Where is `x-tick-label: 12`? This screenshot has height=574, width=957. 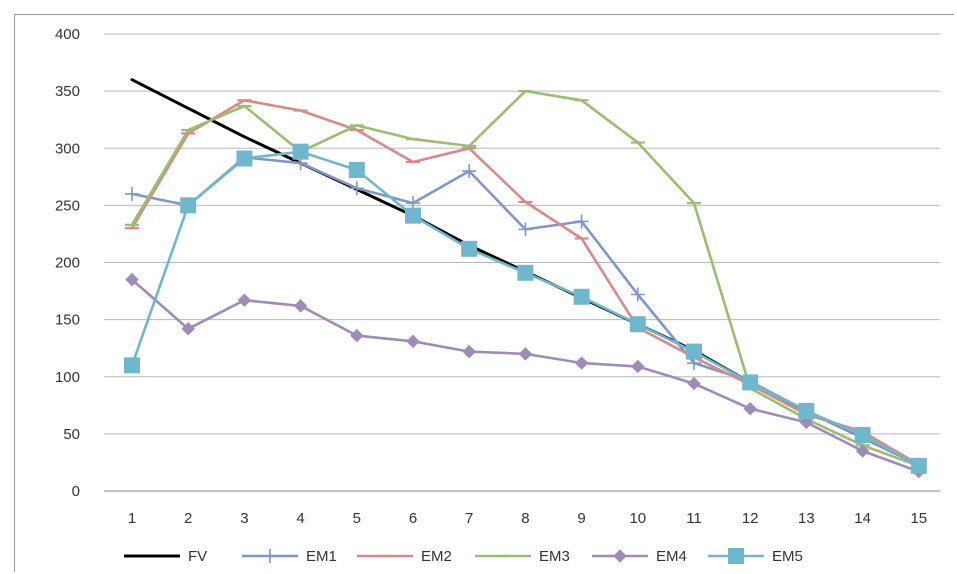 x-tick-label: 12 is located at coordinates (750, 518).